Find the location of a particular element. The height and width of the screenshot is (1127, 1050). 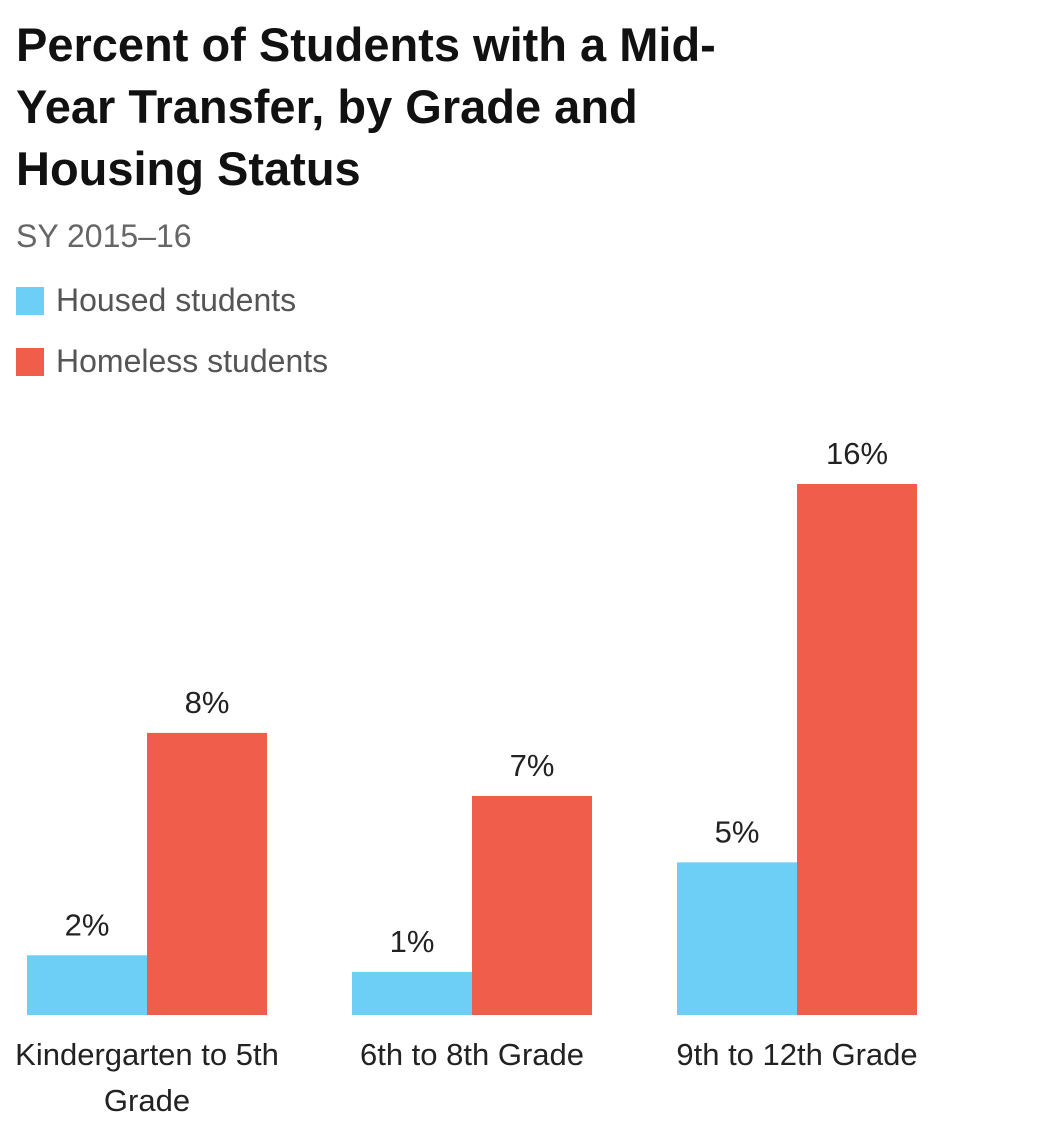

x-tick-label: Kindergarten to 5th Grade is located at coordinates (147, 1077).